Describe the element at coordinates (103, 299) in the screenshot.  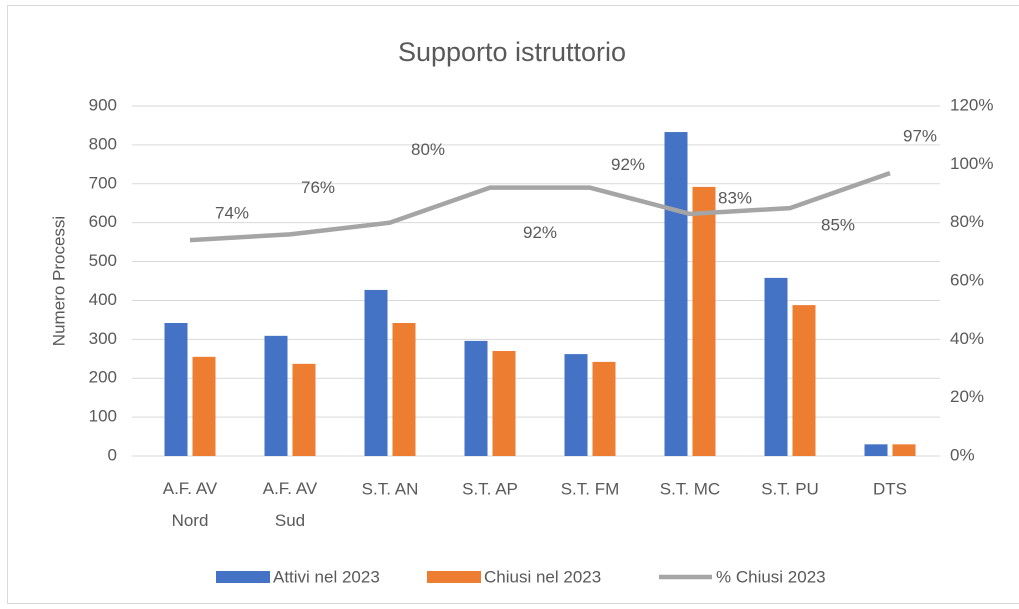
I see `y-tick-label: 400` at that location.